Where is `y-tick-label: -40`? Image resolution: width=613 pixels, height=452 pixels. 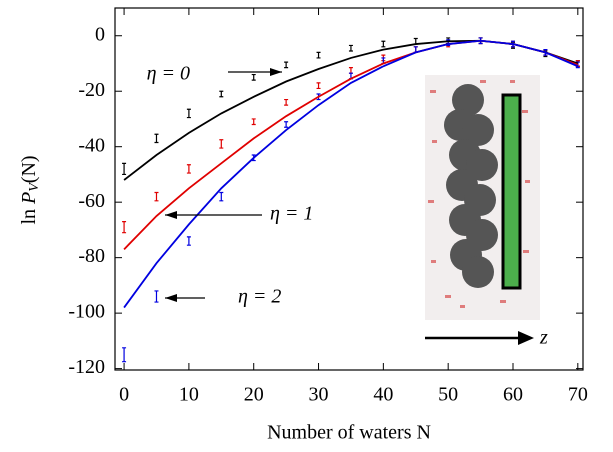 y-tick-label: -40 is located at coordinates (91, 145).